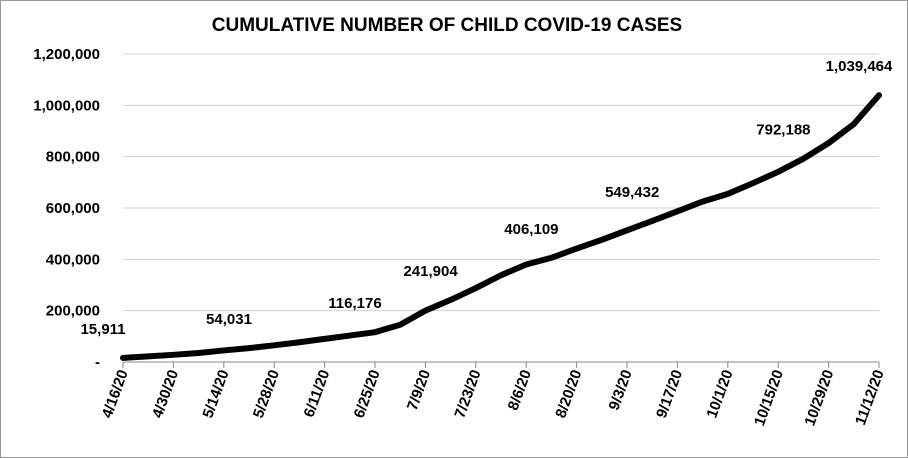 Image resolution: width=908 pixels, height=458 pixels. What do you see at coordinates (102, 329) in the screenshot?
I see `data-label: 15,911` at bounding box center [102, 329].